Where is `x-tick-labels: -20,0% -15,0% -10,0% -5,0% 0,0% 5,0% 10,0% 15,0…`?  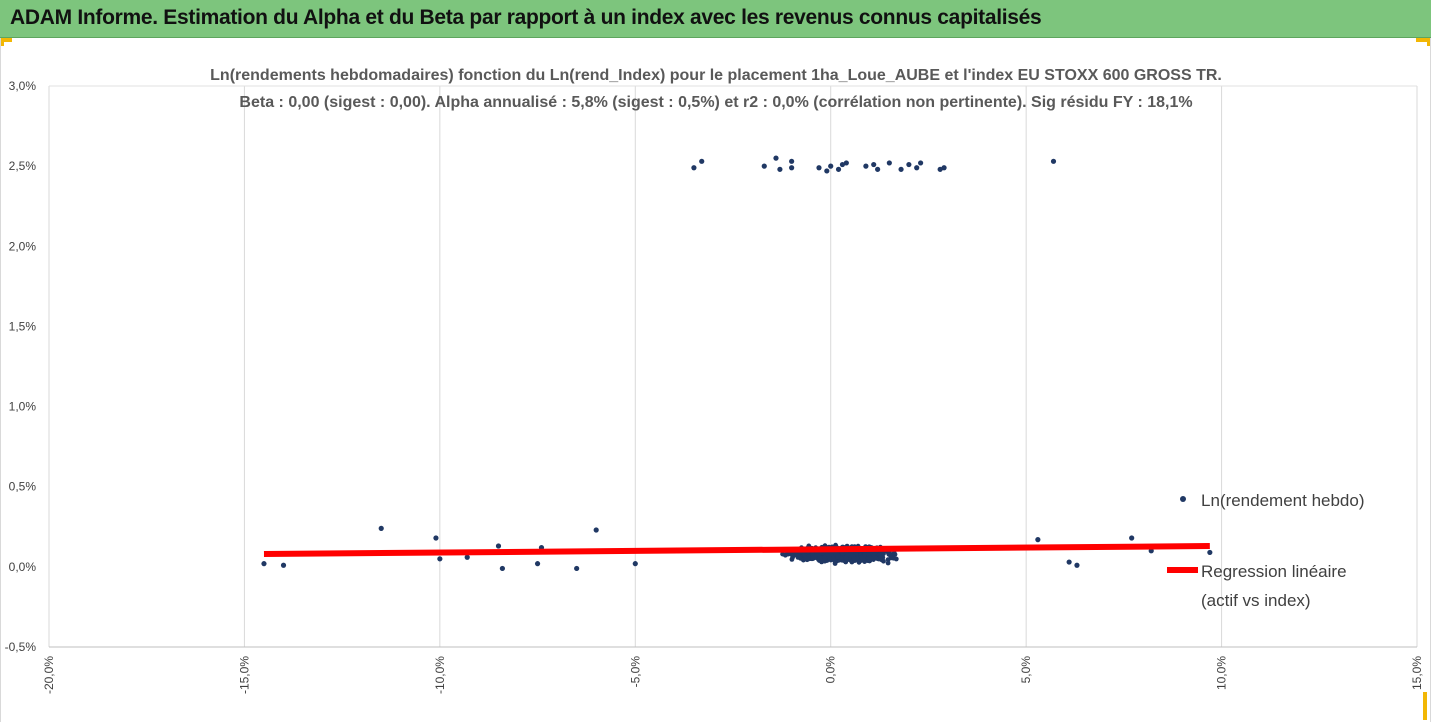 x-tick-labels: -20,0% -15,0% -10,0% -5,0% 0,0% 5,0% 10,0% 15,0… is located at coordinates (733, 675).